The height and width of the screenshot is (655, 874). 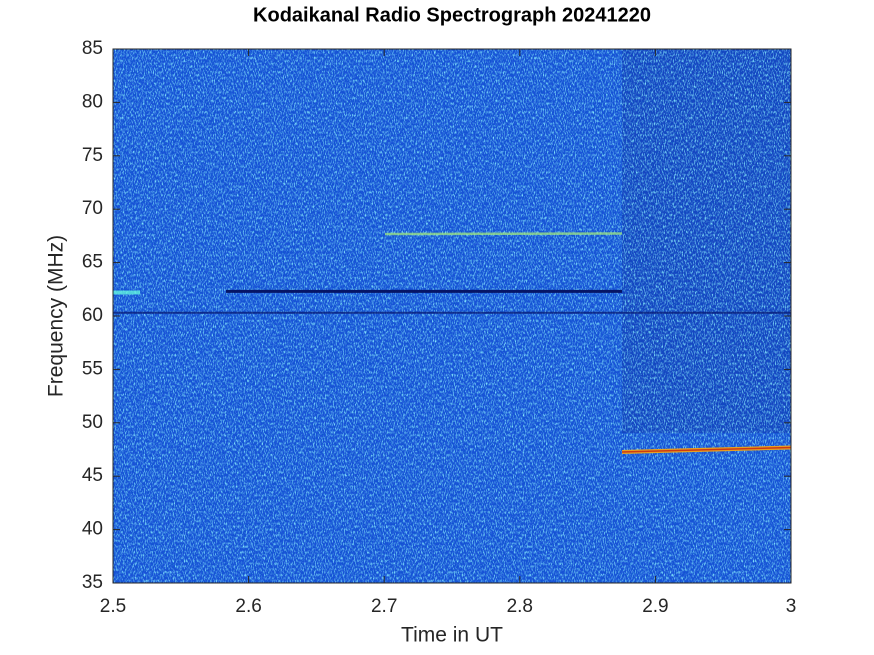 What do you see at coordinates (452, 15) in the screenshot?
I see `chart-title: Kodaikanal Radio Spectrograph 20241220` at bounding box center [452, 15].